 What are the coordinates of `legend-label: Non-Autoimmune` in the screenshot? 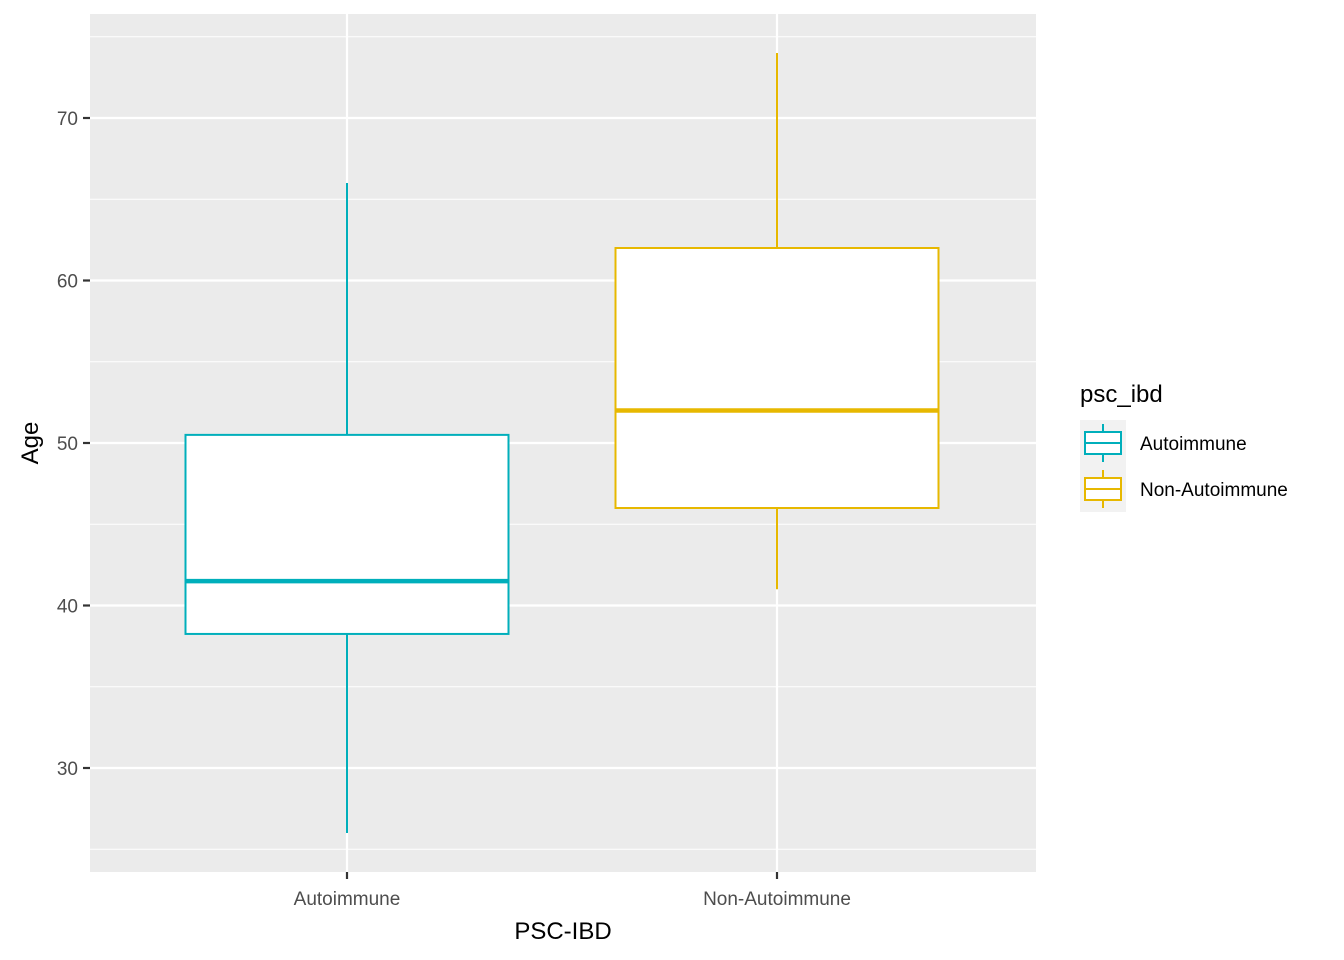 It's located at (1214, 490).